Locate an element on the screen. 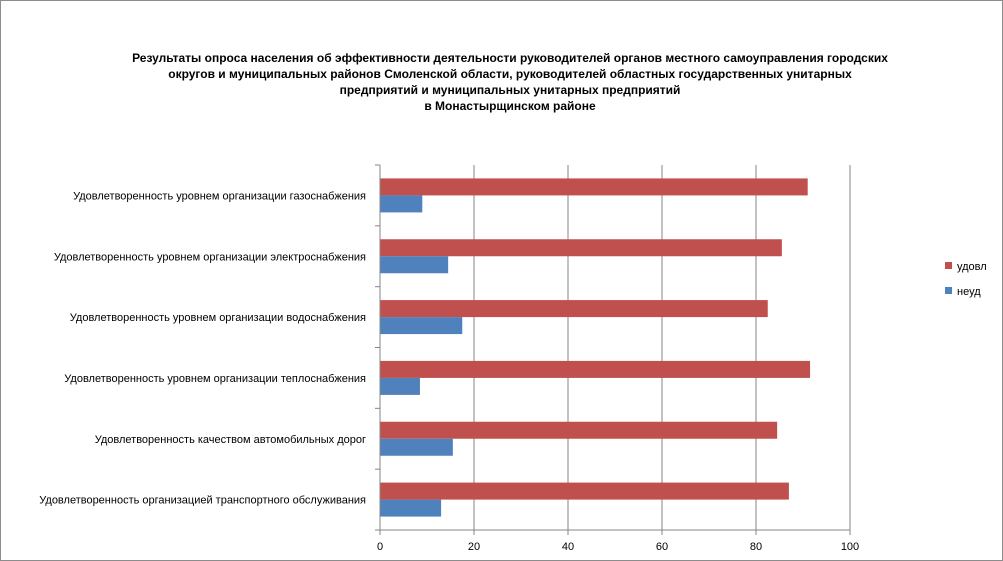 This screenshot has height=561, width=1003. x-tick-label: 0 is located at coordinates (380, 547).